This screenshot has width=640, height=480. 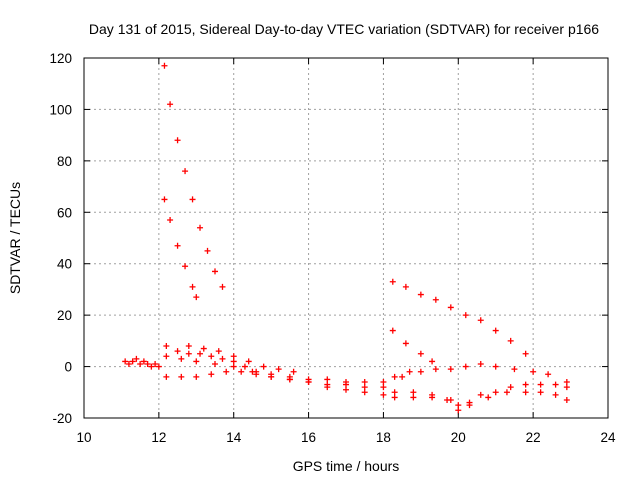 What do you see at coordinates (60, 109) in the screenshot?
I see `y-tick-label: 100` at bounding box center [60, 109].